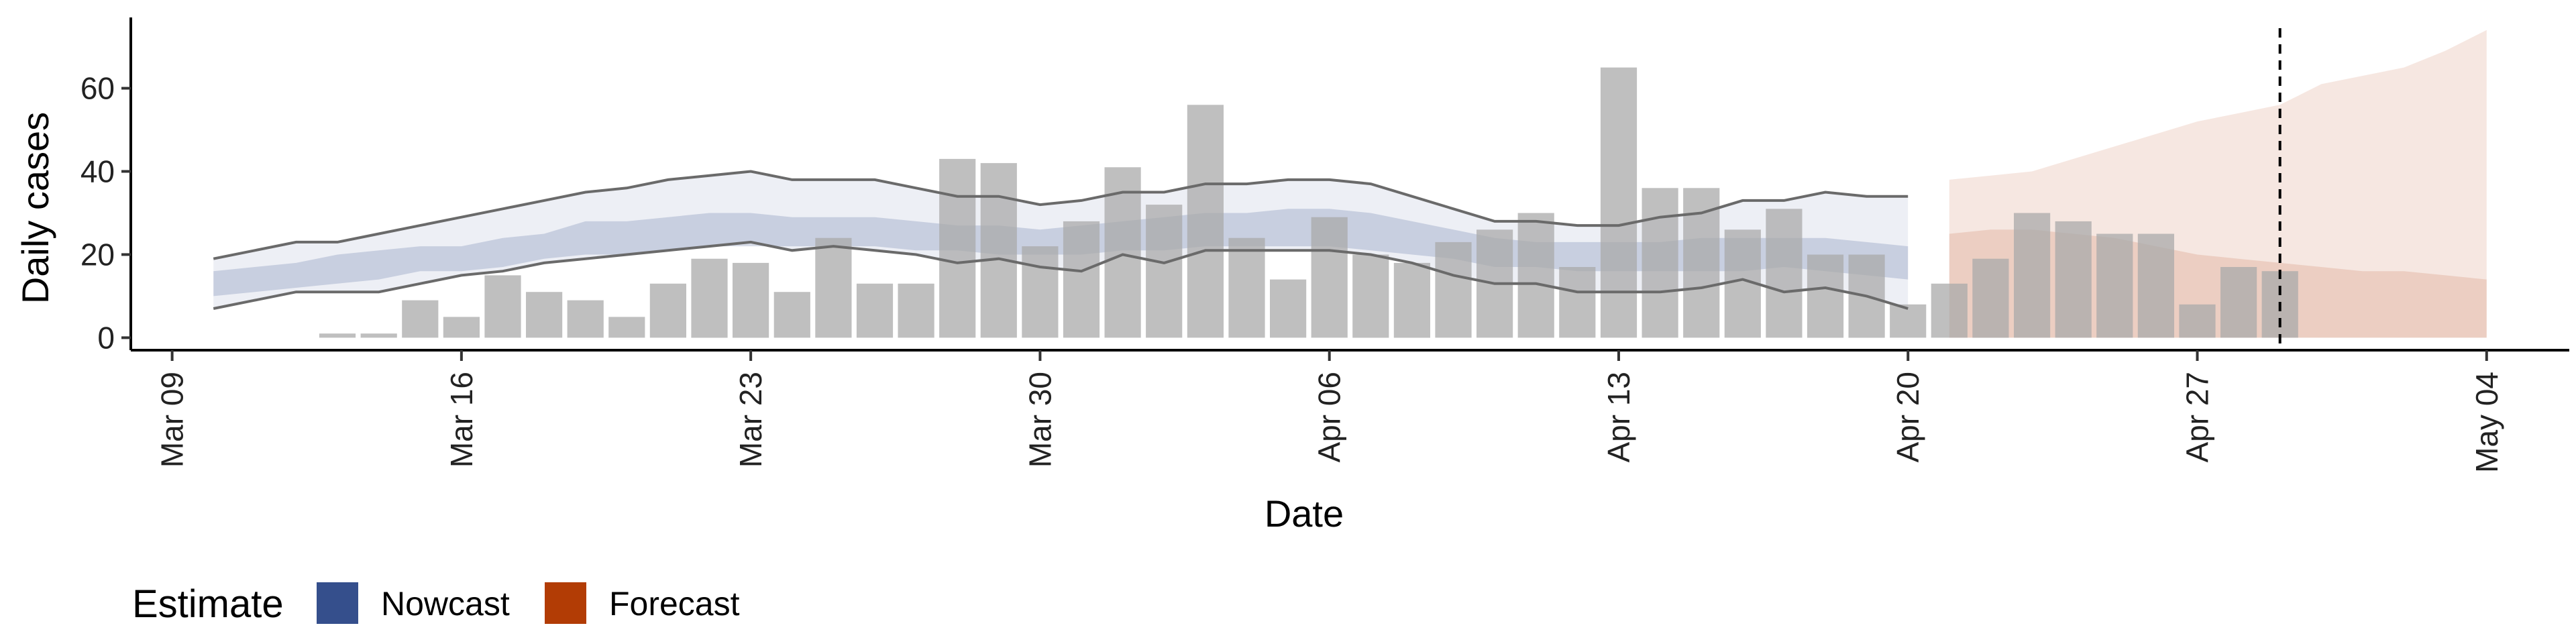  I want to click on legend-swatch-forecast, so click(565, 603).